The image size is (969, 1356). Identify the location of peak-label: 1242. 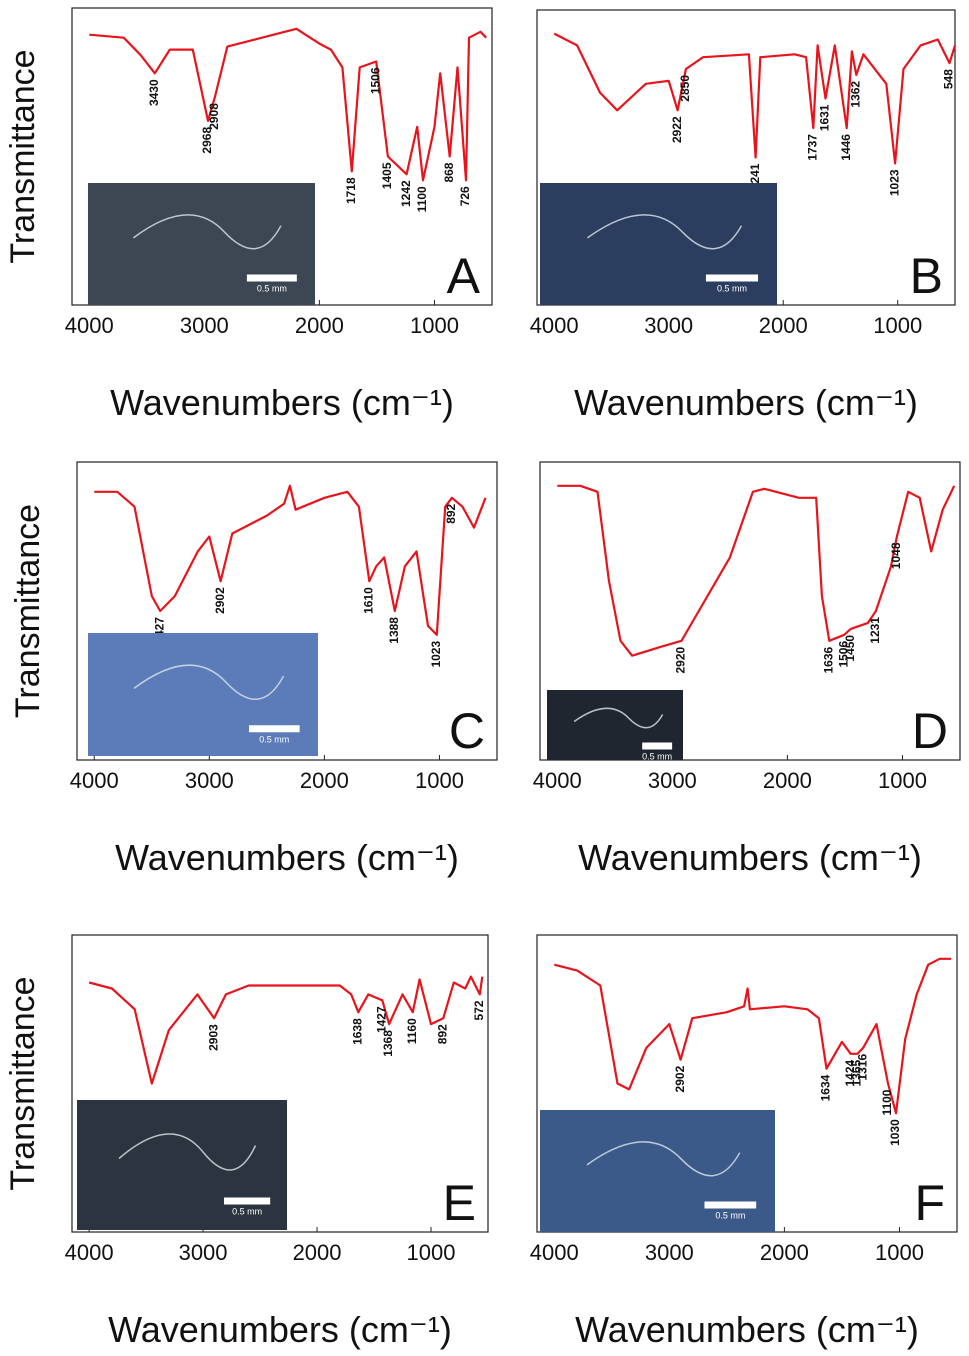
(406, 193).